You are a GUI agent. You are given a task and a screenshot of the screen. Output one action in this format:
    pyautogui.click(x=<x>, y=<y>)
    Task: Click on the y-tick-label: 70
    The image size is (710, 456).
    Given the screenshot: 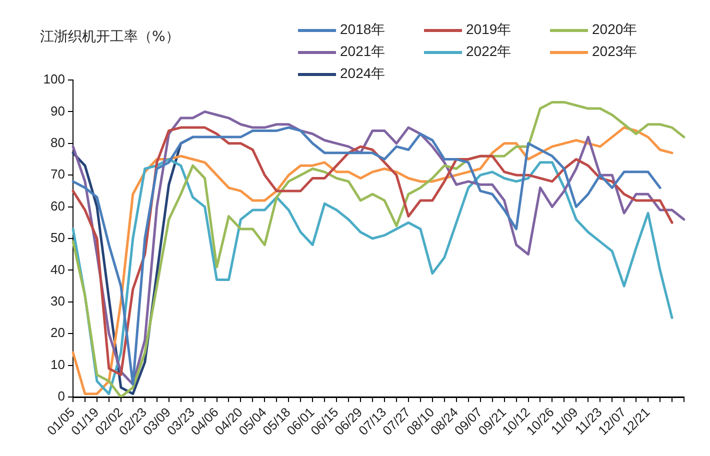 What is the action you would take?
    pyautogui.click(x=57, y=174)
    